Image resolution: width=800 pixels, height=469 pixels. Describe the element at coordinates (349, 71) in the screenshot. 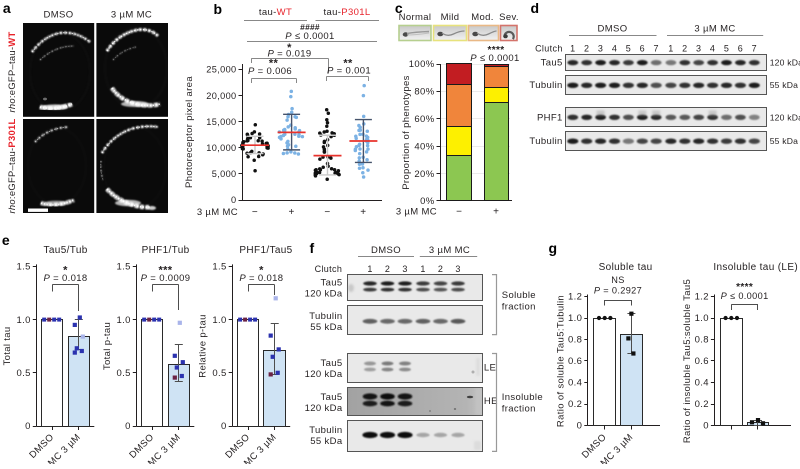

I see `svg-text: P = 0.001` at that location.